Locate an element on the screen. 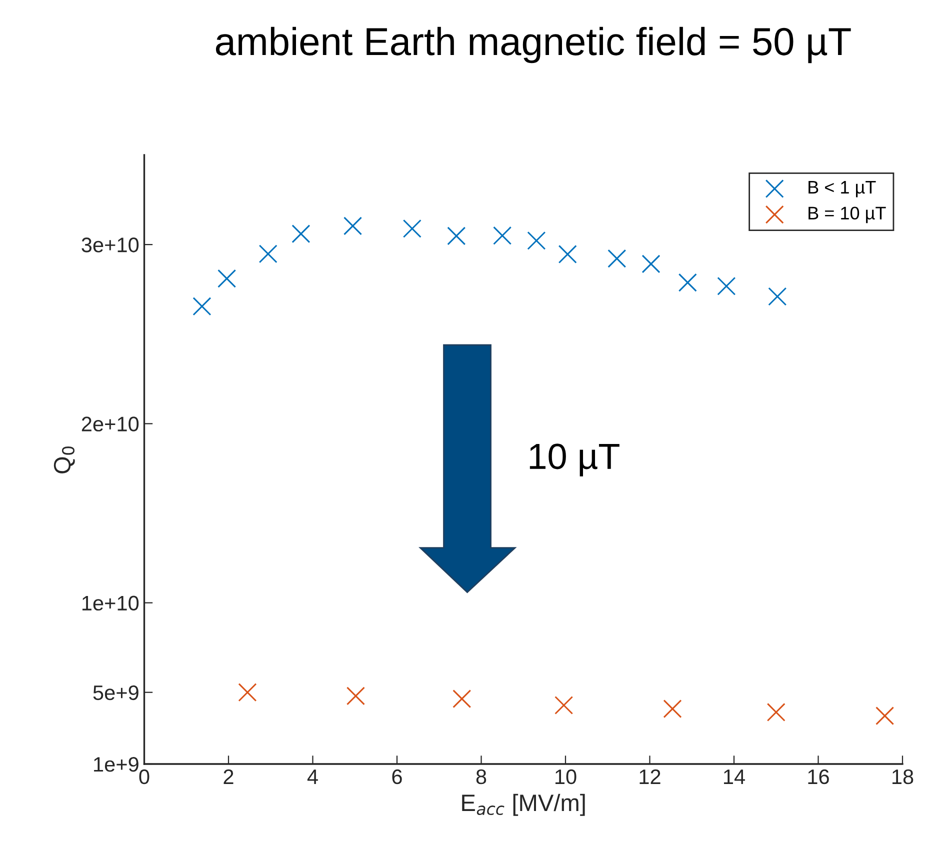 This screenshot has height=847, width=949. x-tick-label: 6 is located at coordinates (397, 776).